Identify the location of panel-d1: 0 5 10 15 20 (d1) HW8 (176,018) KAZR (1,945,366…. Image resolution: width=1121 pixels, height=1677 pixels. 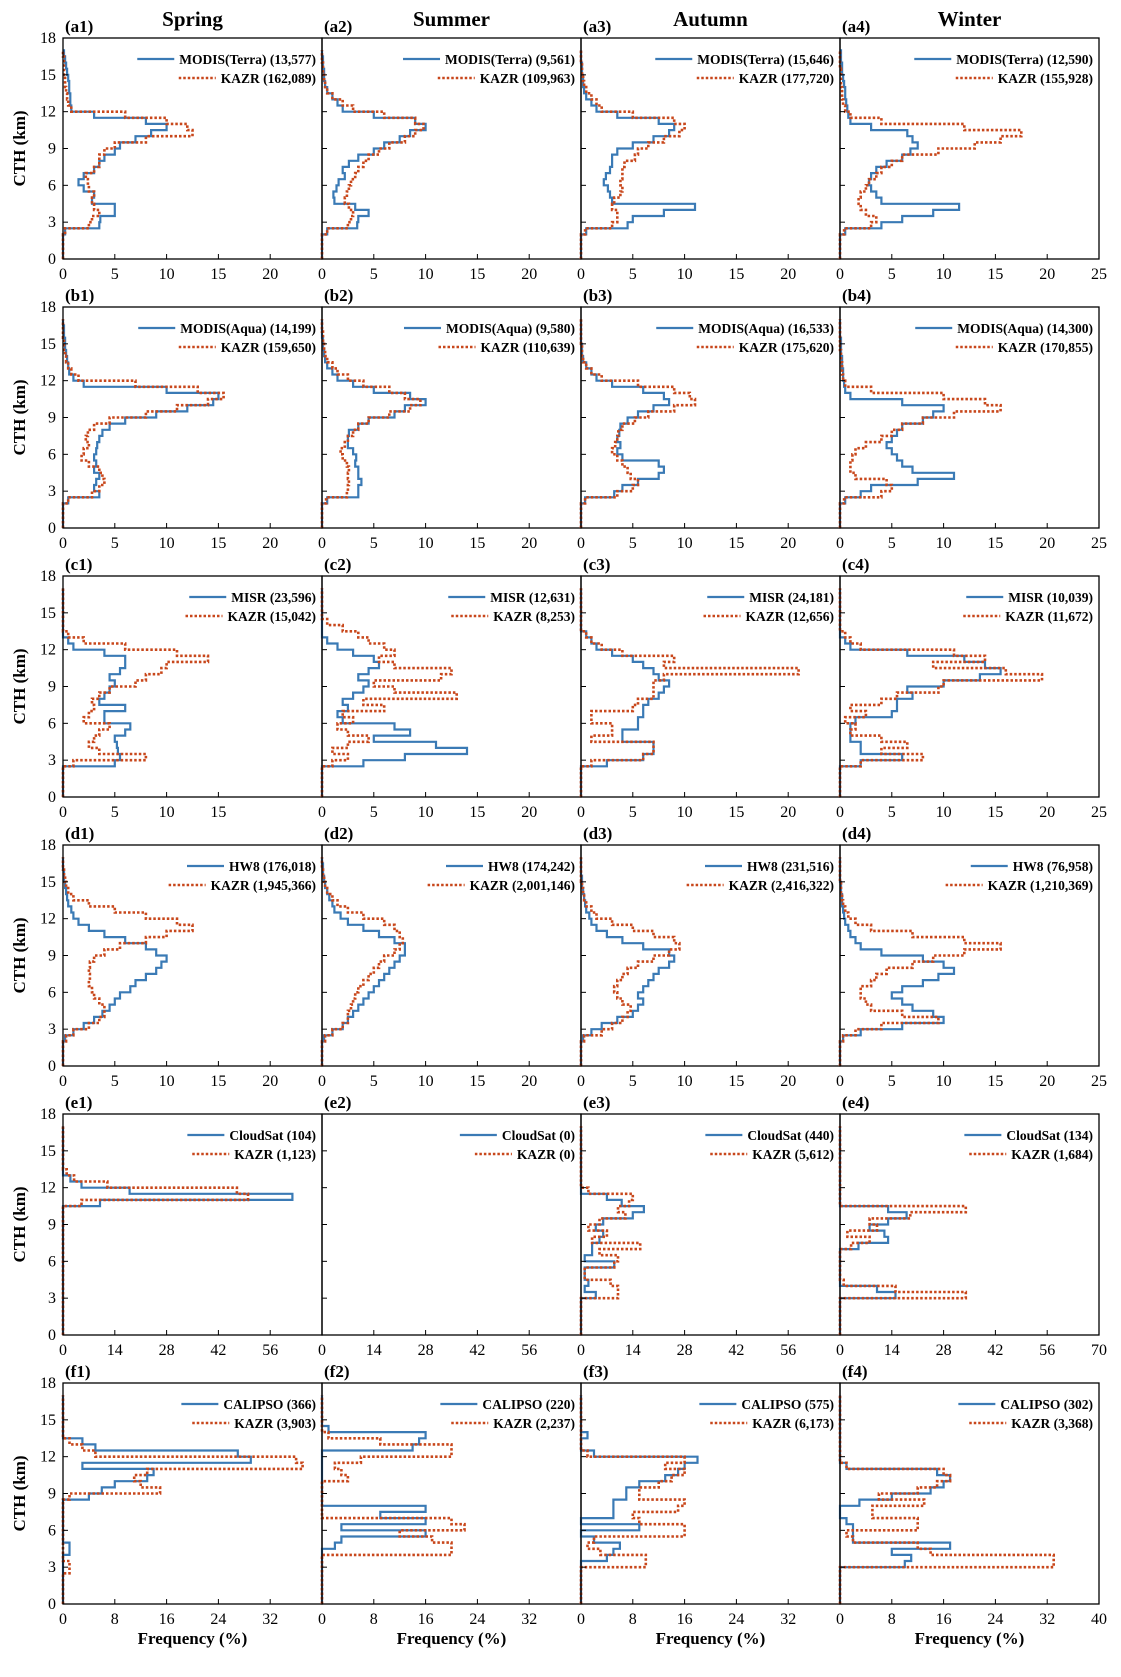
(191, 957).